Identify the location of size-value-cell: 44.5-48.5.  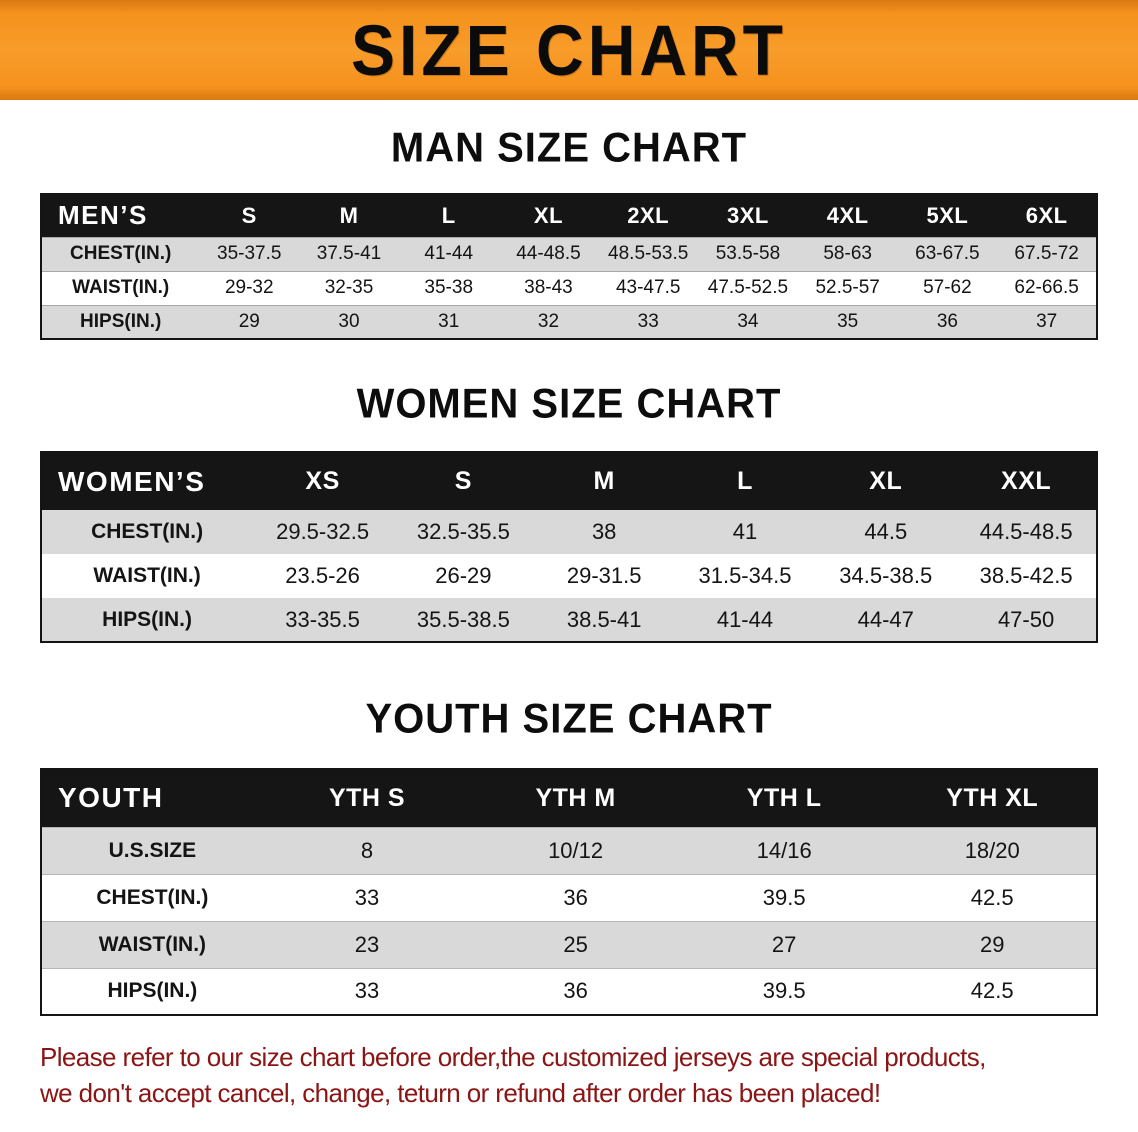
(1026, 531).